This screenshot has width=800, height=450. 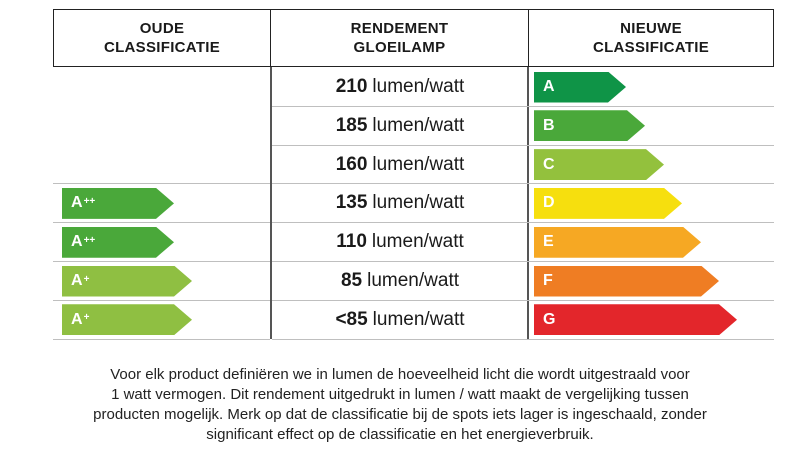 I want to click on lumen-value: 110, so click(x=351, y=242).